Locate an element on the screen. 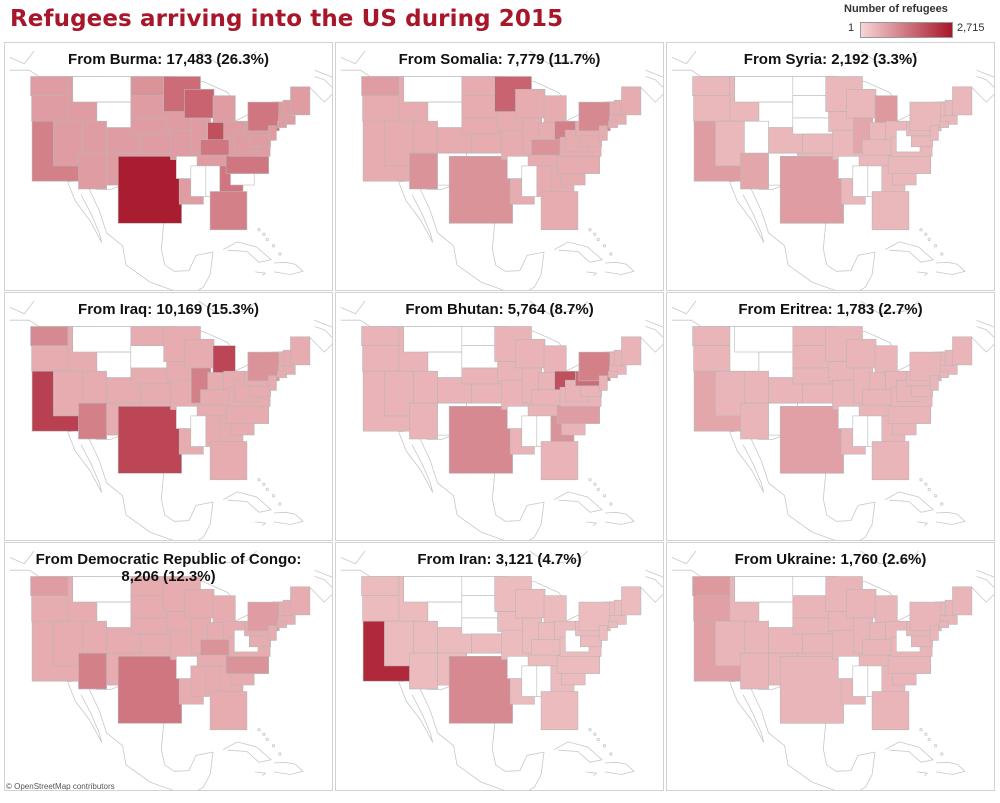 Image resolution: width=1000 pixels, height=803 pixels. map-panel-eritrea: From Eritrea: 1,783 (2.7%) is located at coordinates (830, 416).